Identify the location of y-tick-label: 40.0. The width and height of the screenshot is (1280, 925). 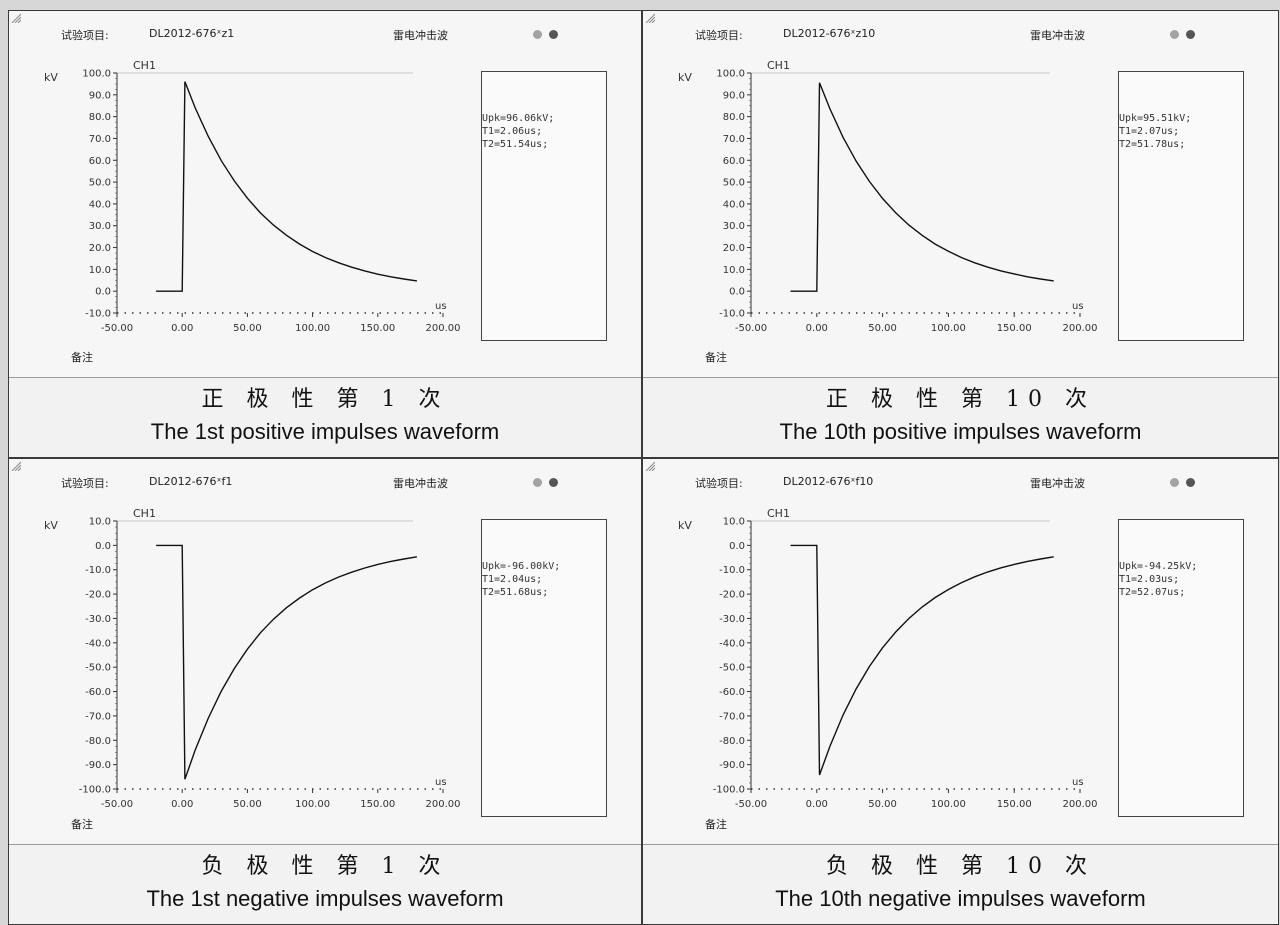
(734, 204).